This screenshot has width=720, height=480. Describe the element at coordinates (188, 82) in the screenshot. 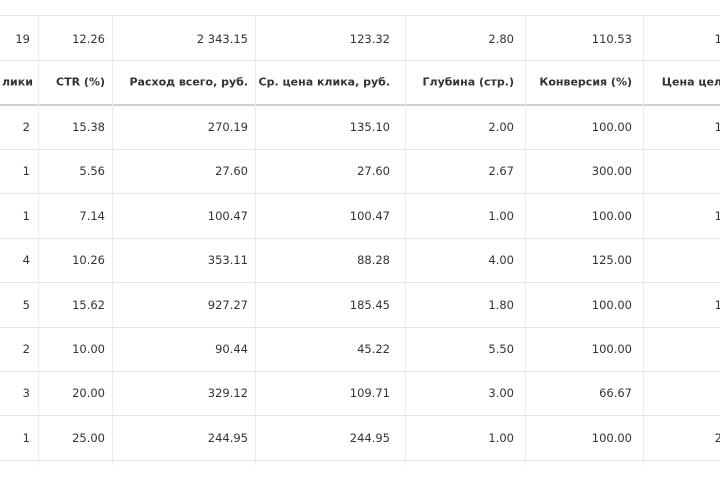

I see `header-cell: Расход всего, руб.` at that location.